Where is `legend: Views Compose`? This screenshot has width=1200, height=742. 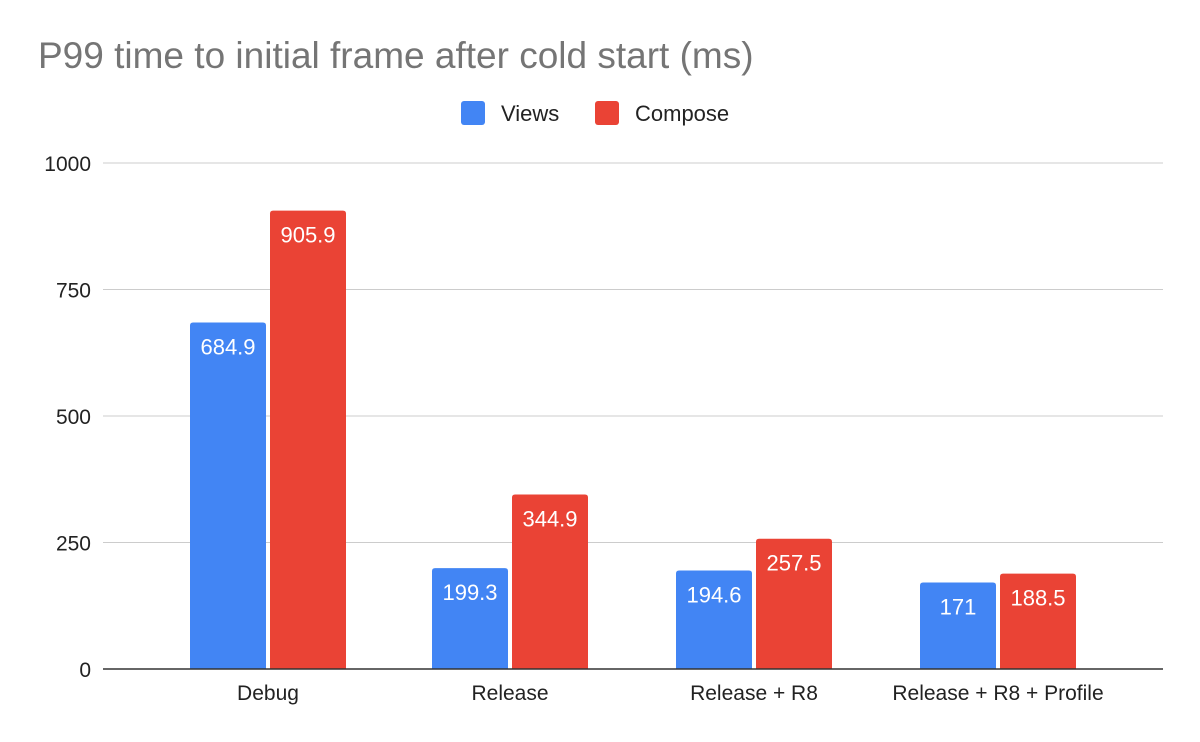 legend: Views Compose is located at coordinates (595, 113).